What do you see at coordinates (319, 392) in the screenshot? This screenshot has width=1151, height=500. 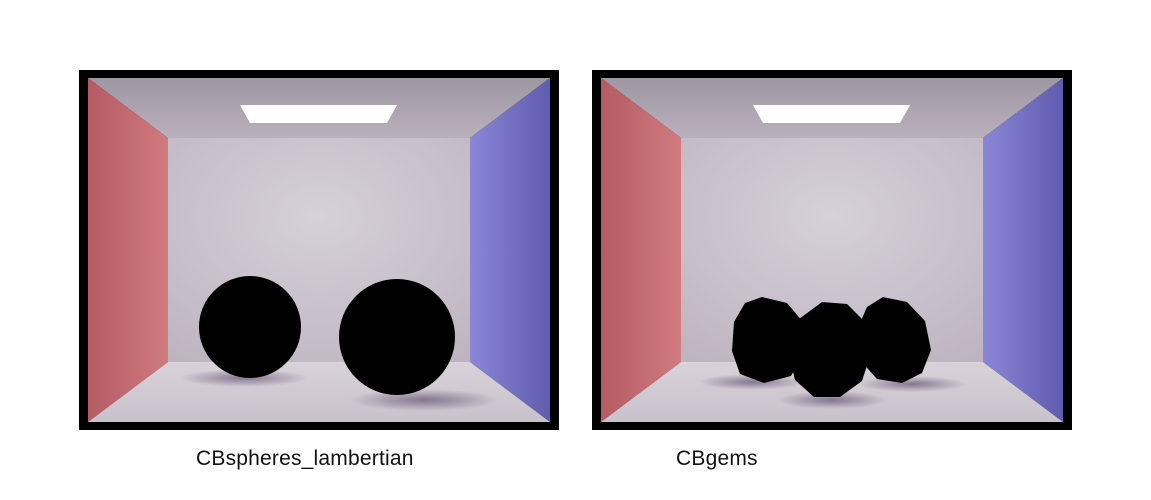 I see `floor` at bounding box center [319, 392].